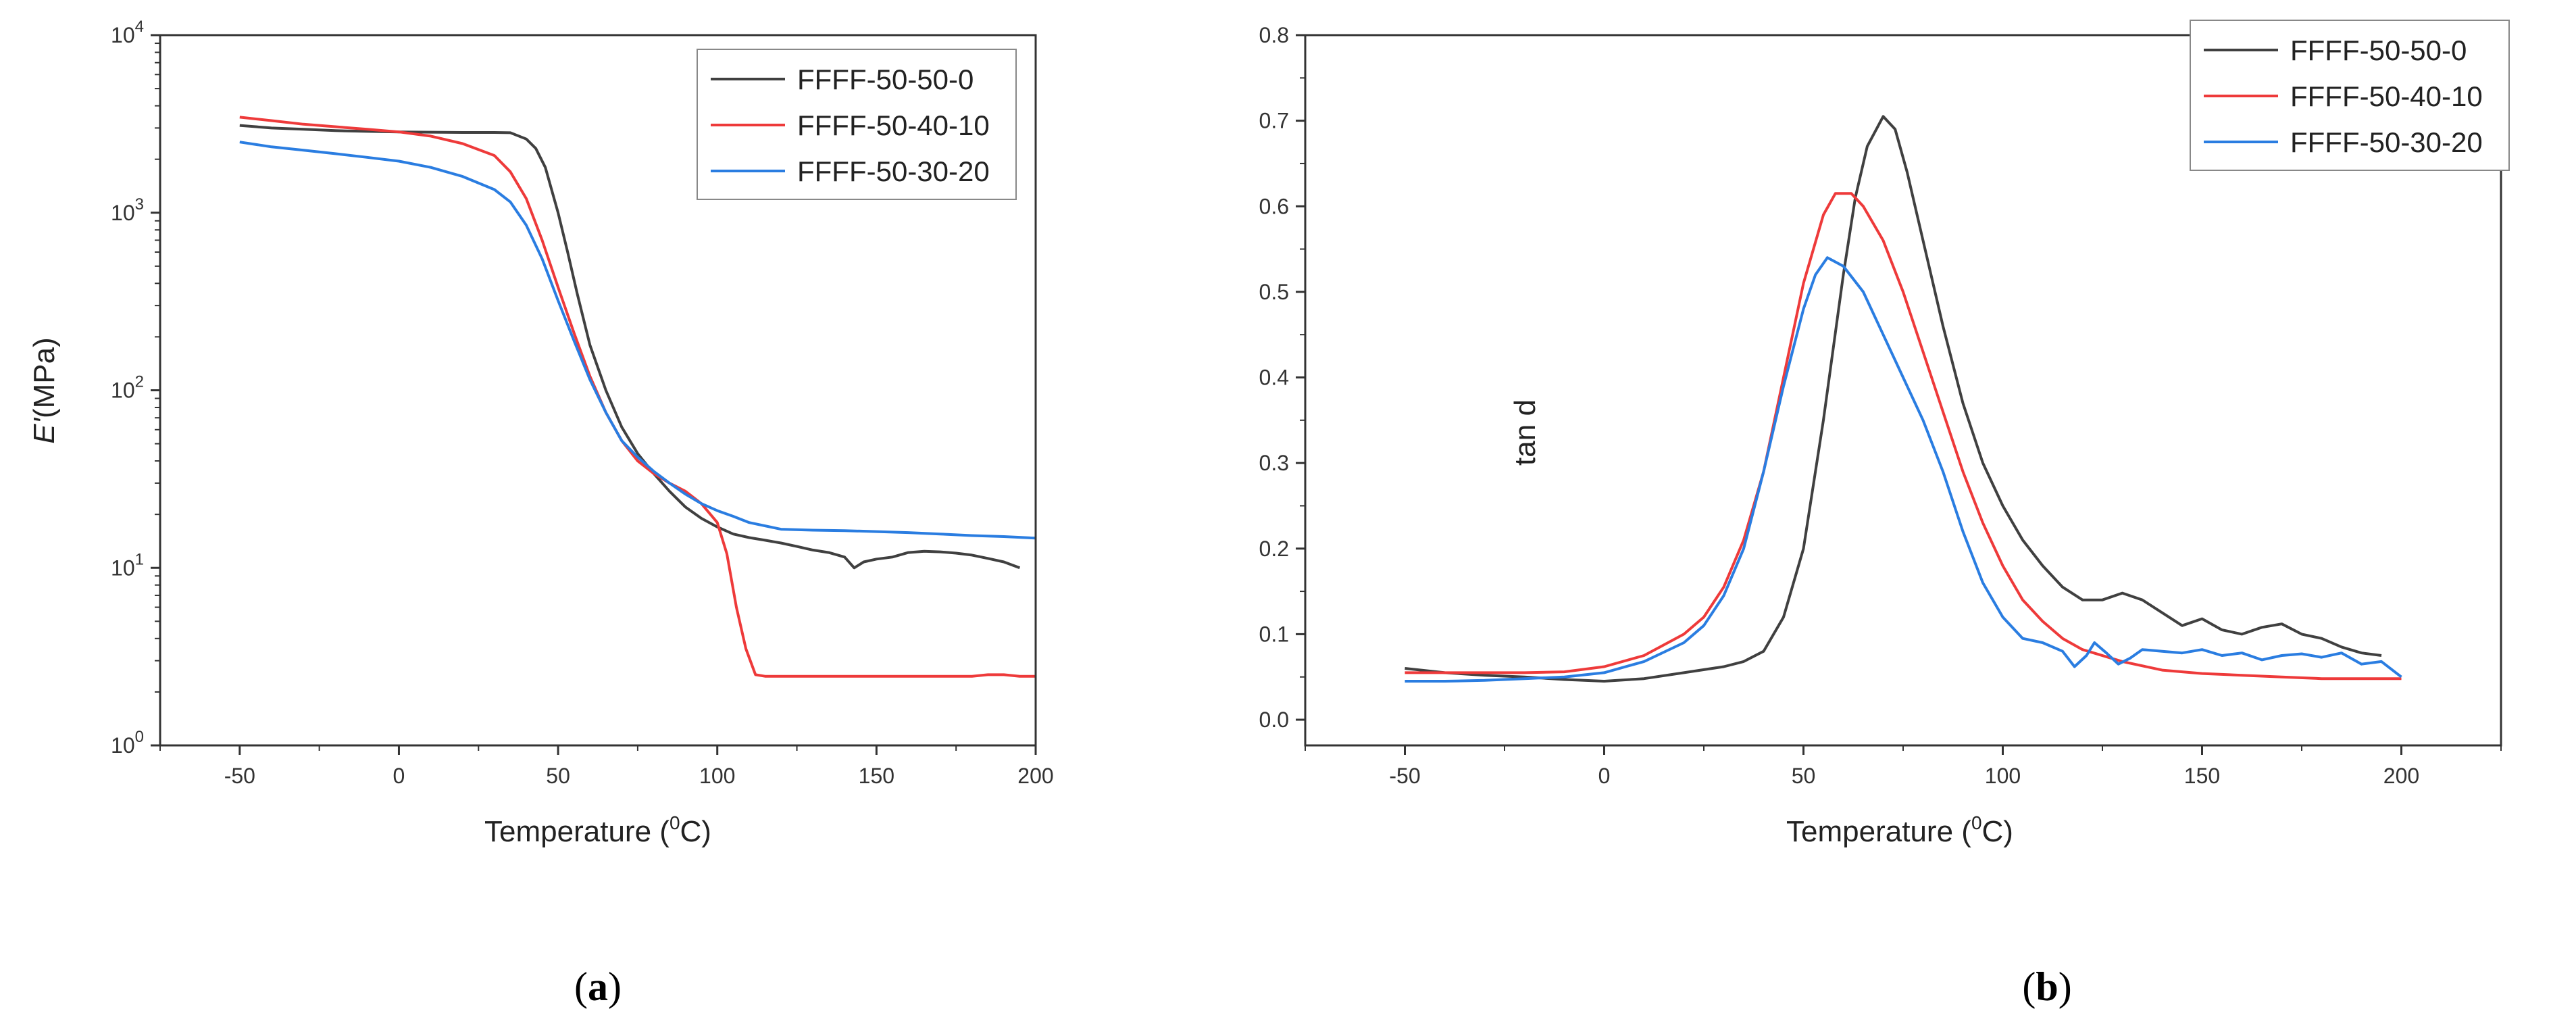 The height and width of the screenshot is (1036, 2576). I want to click on panel-b-legend: FFFF-50-50-0 FFFF-50-40-10 FFFF-50-30-20, so click(2350, 95).